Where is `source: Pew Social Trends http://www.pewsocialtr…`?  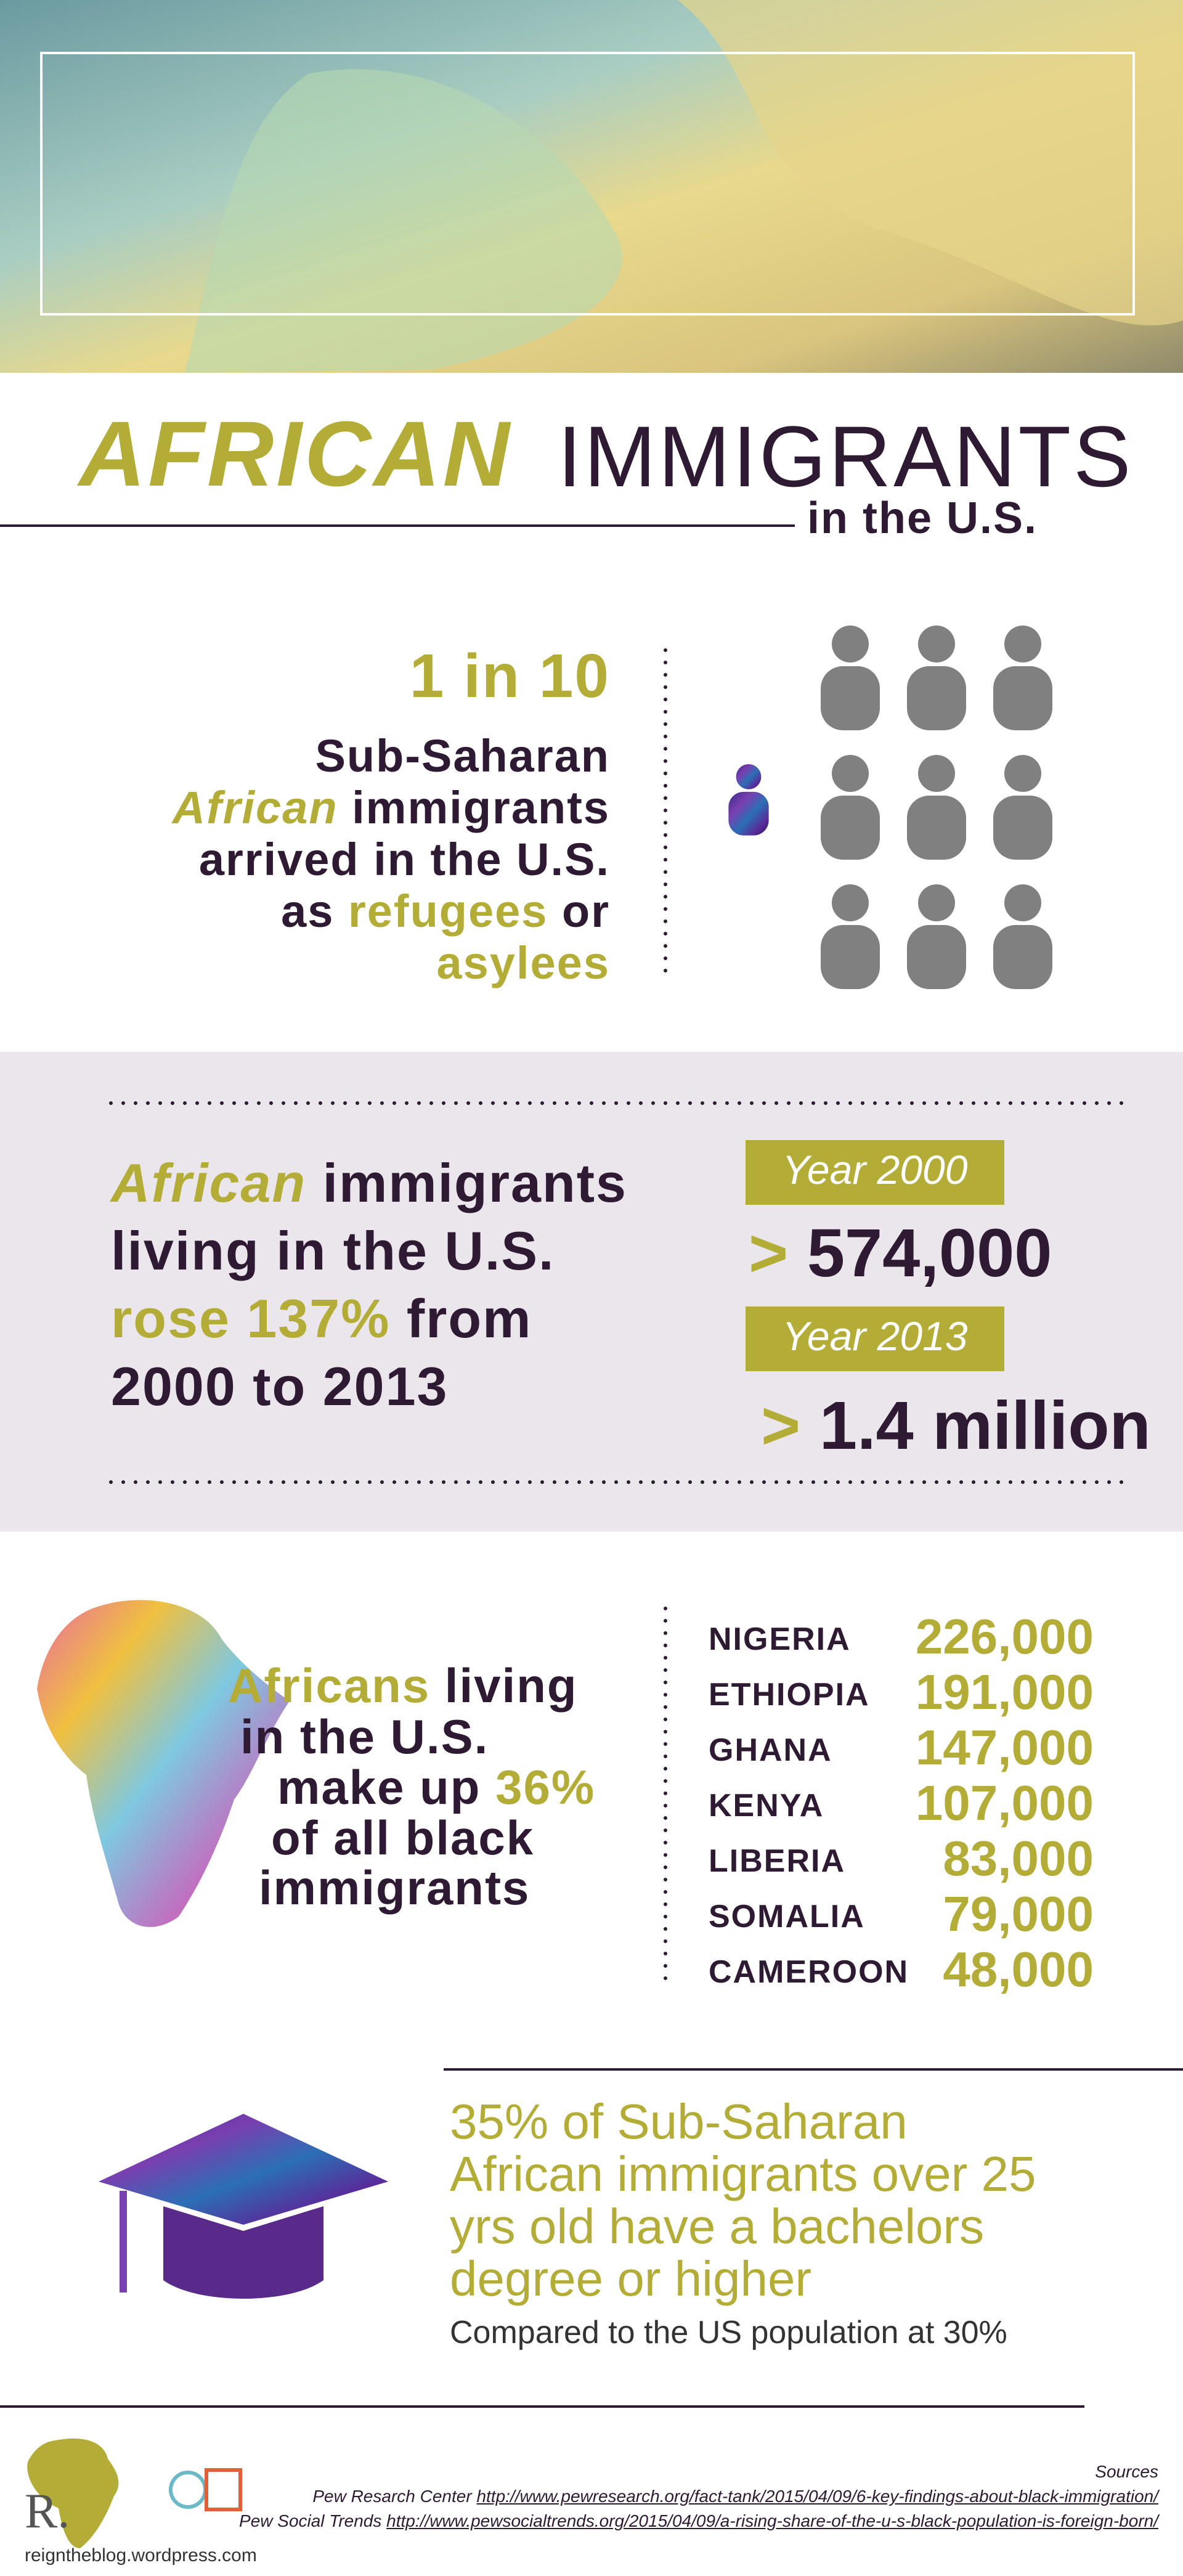 source: Pew Social Trends http://www.pewsocialtr… is located at coordinates (698, 2521).